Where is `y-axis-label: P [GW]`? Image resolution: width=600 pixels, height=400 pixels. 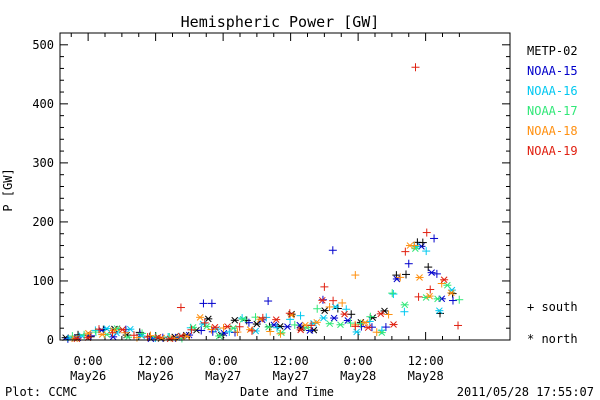 y-axis-label: P [GW] is located at coordinates (8, 189).